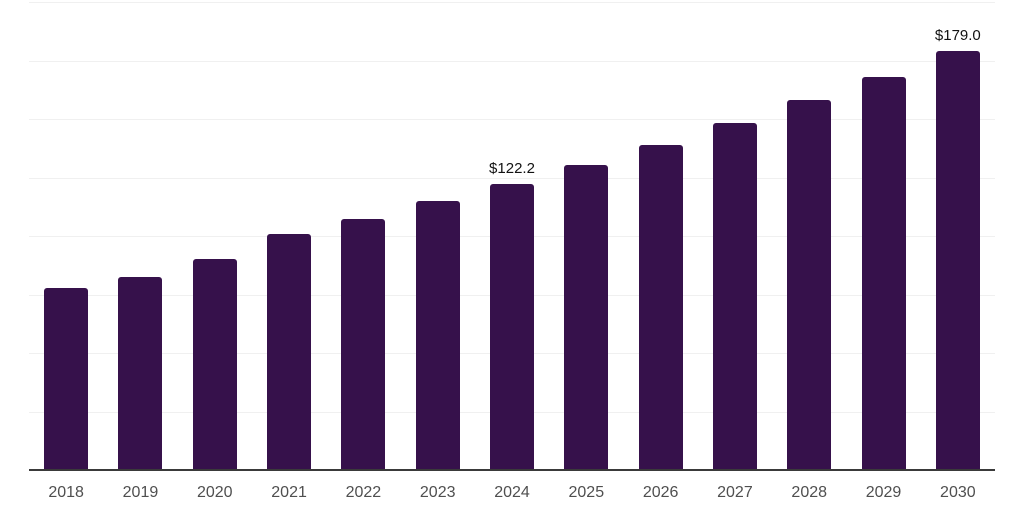 The height and width of the screenshot is (512, 1024). Describe the element at coordinates (289, 351) in the screenshot. I see `bar-2021` at that location.